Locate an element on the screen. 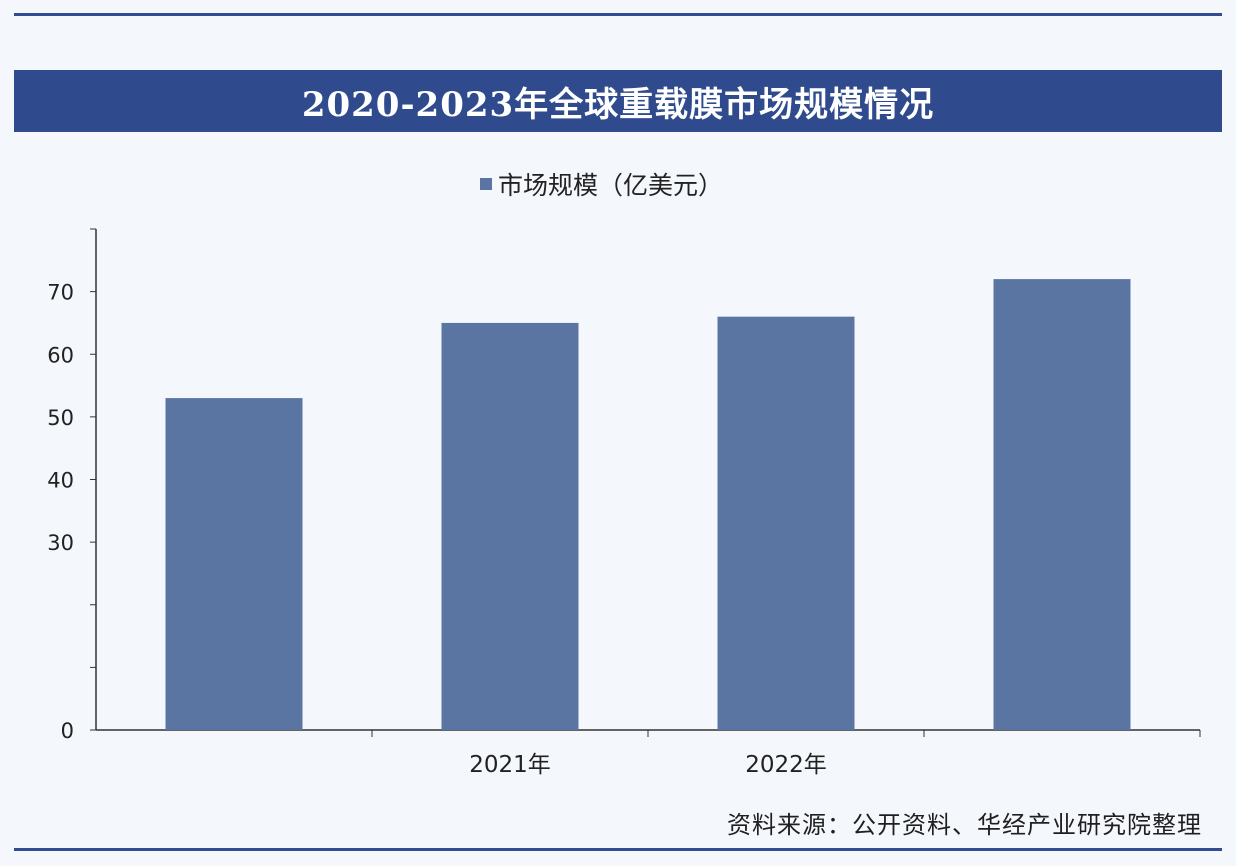 This screenshot has width=1236, height=866. bar-2023年 is located at coordinates (1062, 504).